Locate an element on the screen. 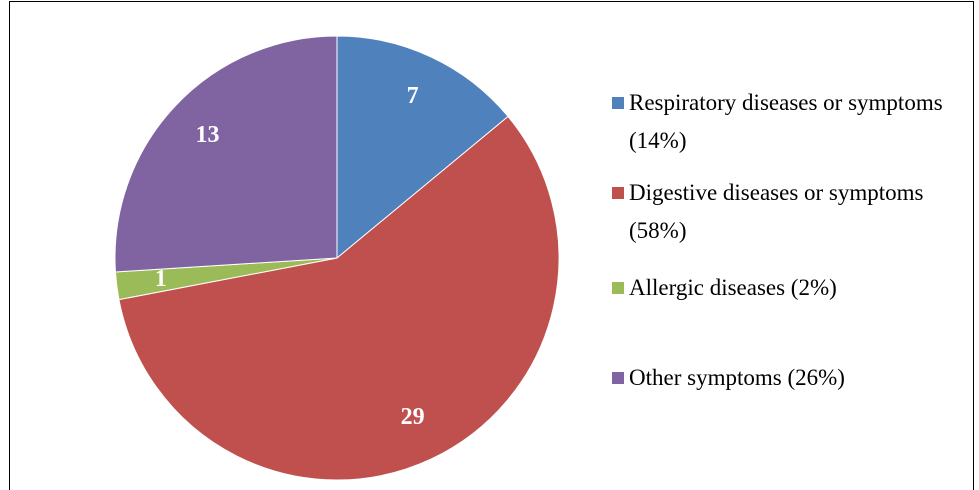  slice-label: 13 is located at coordinates (208, 135).